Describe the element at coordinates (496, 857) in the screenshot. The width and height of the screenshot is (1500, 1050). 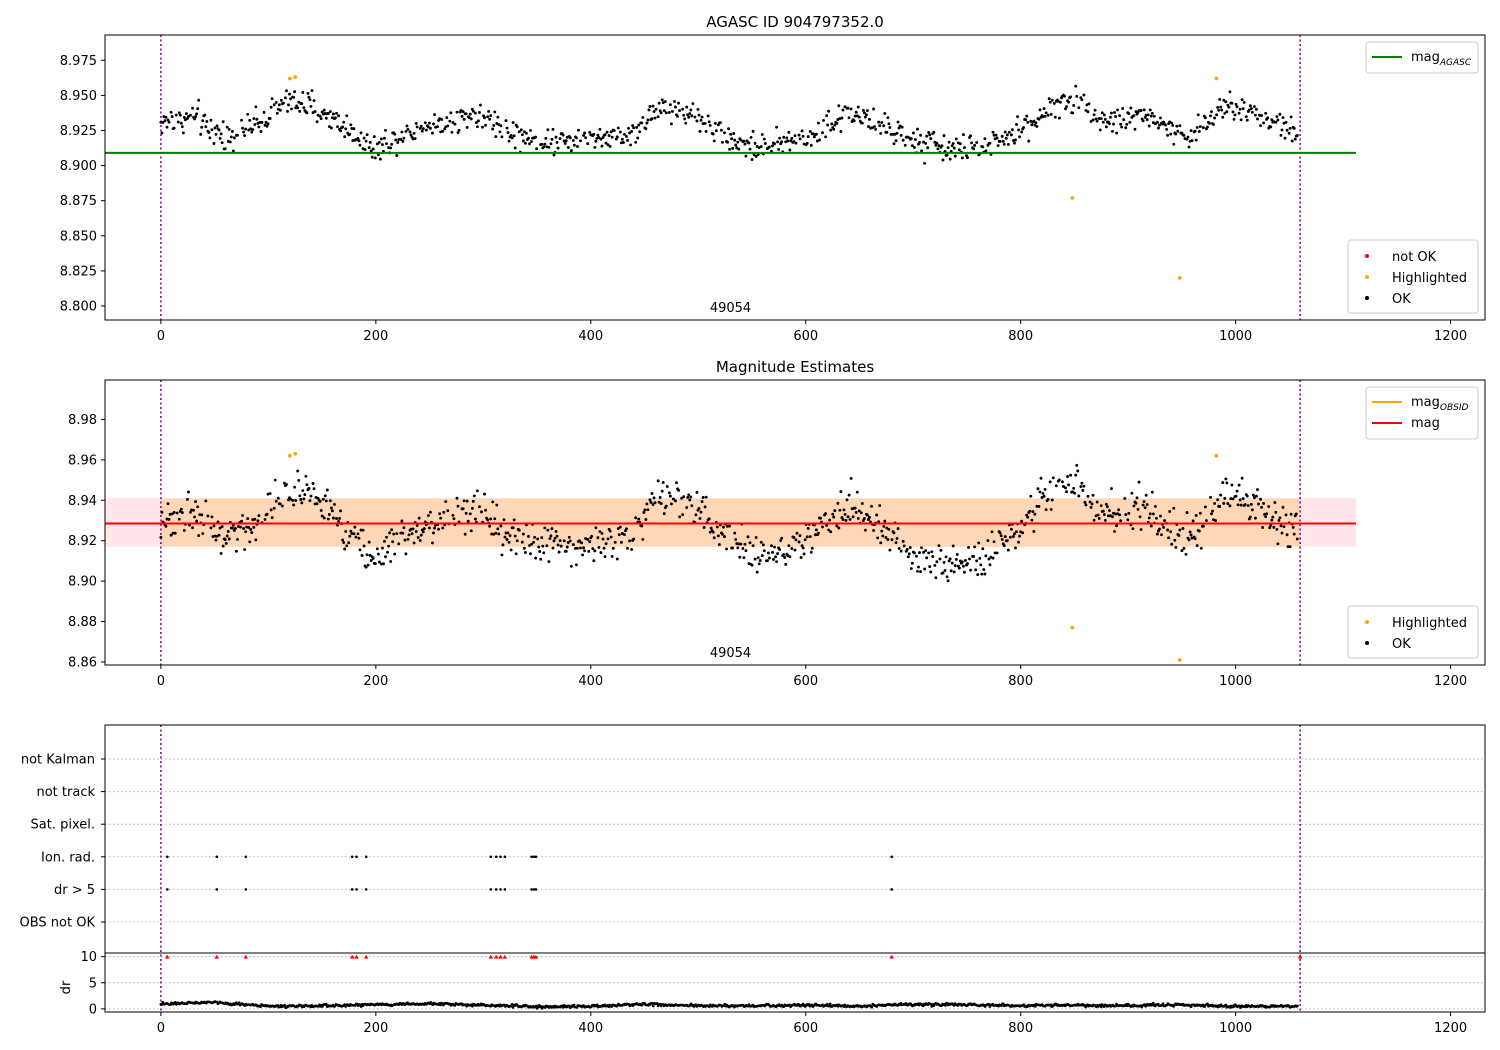
I see `flag-point` at that location.